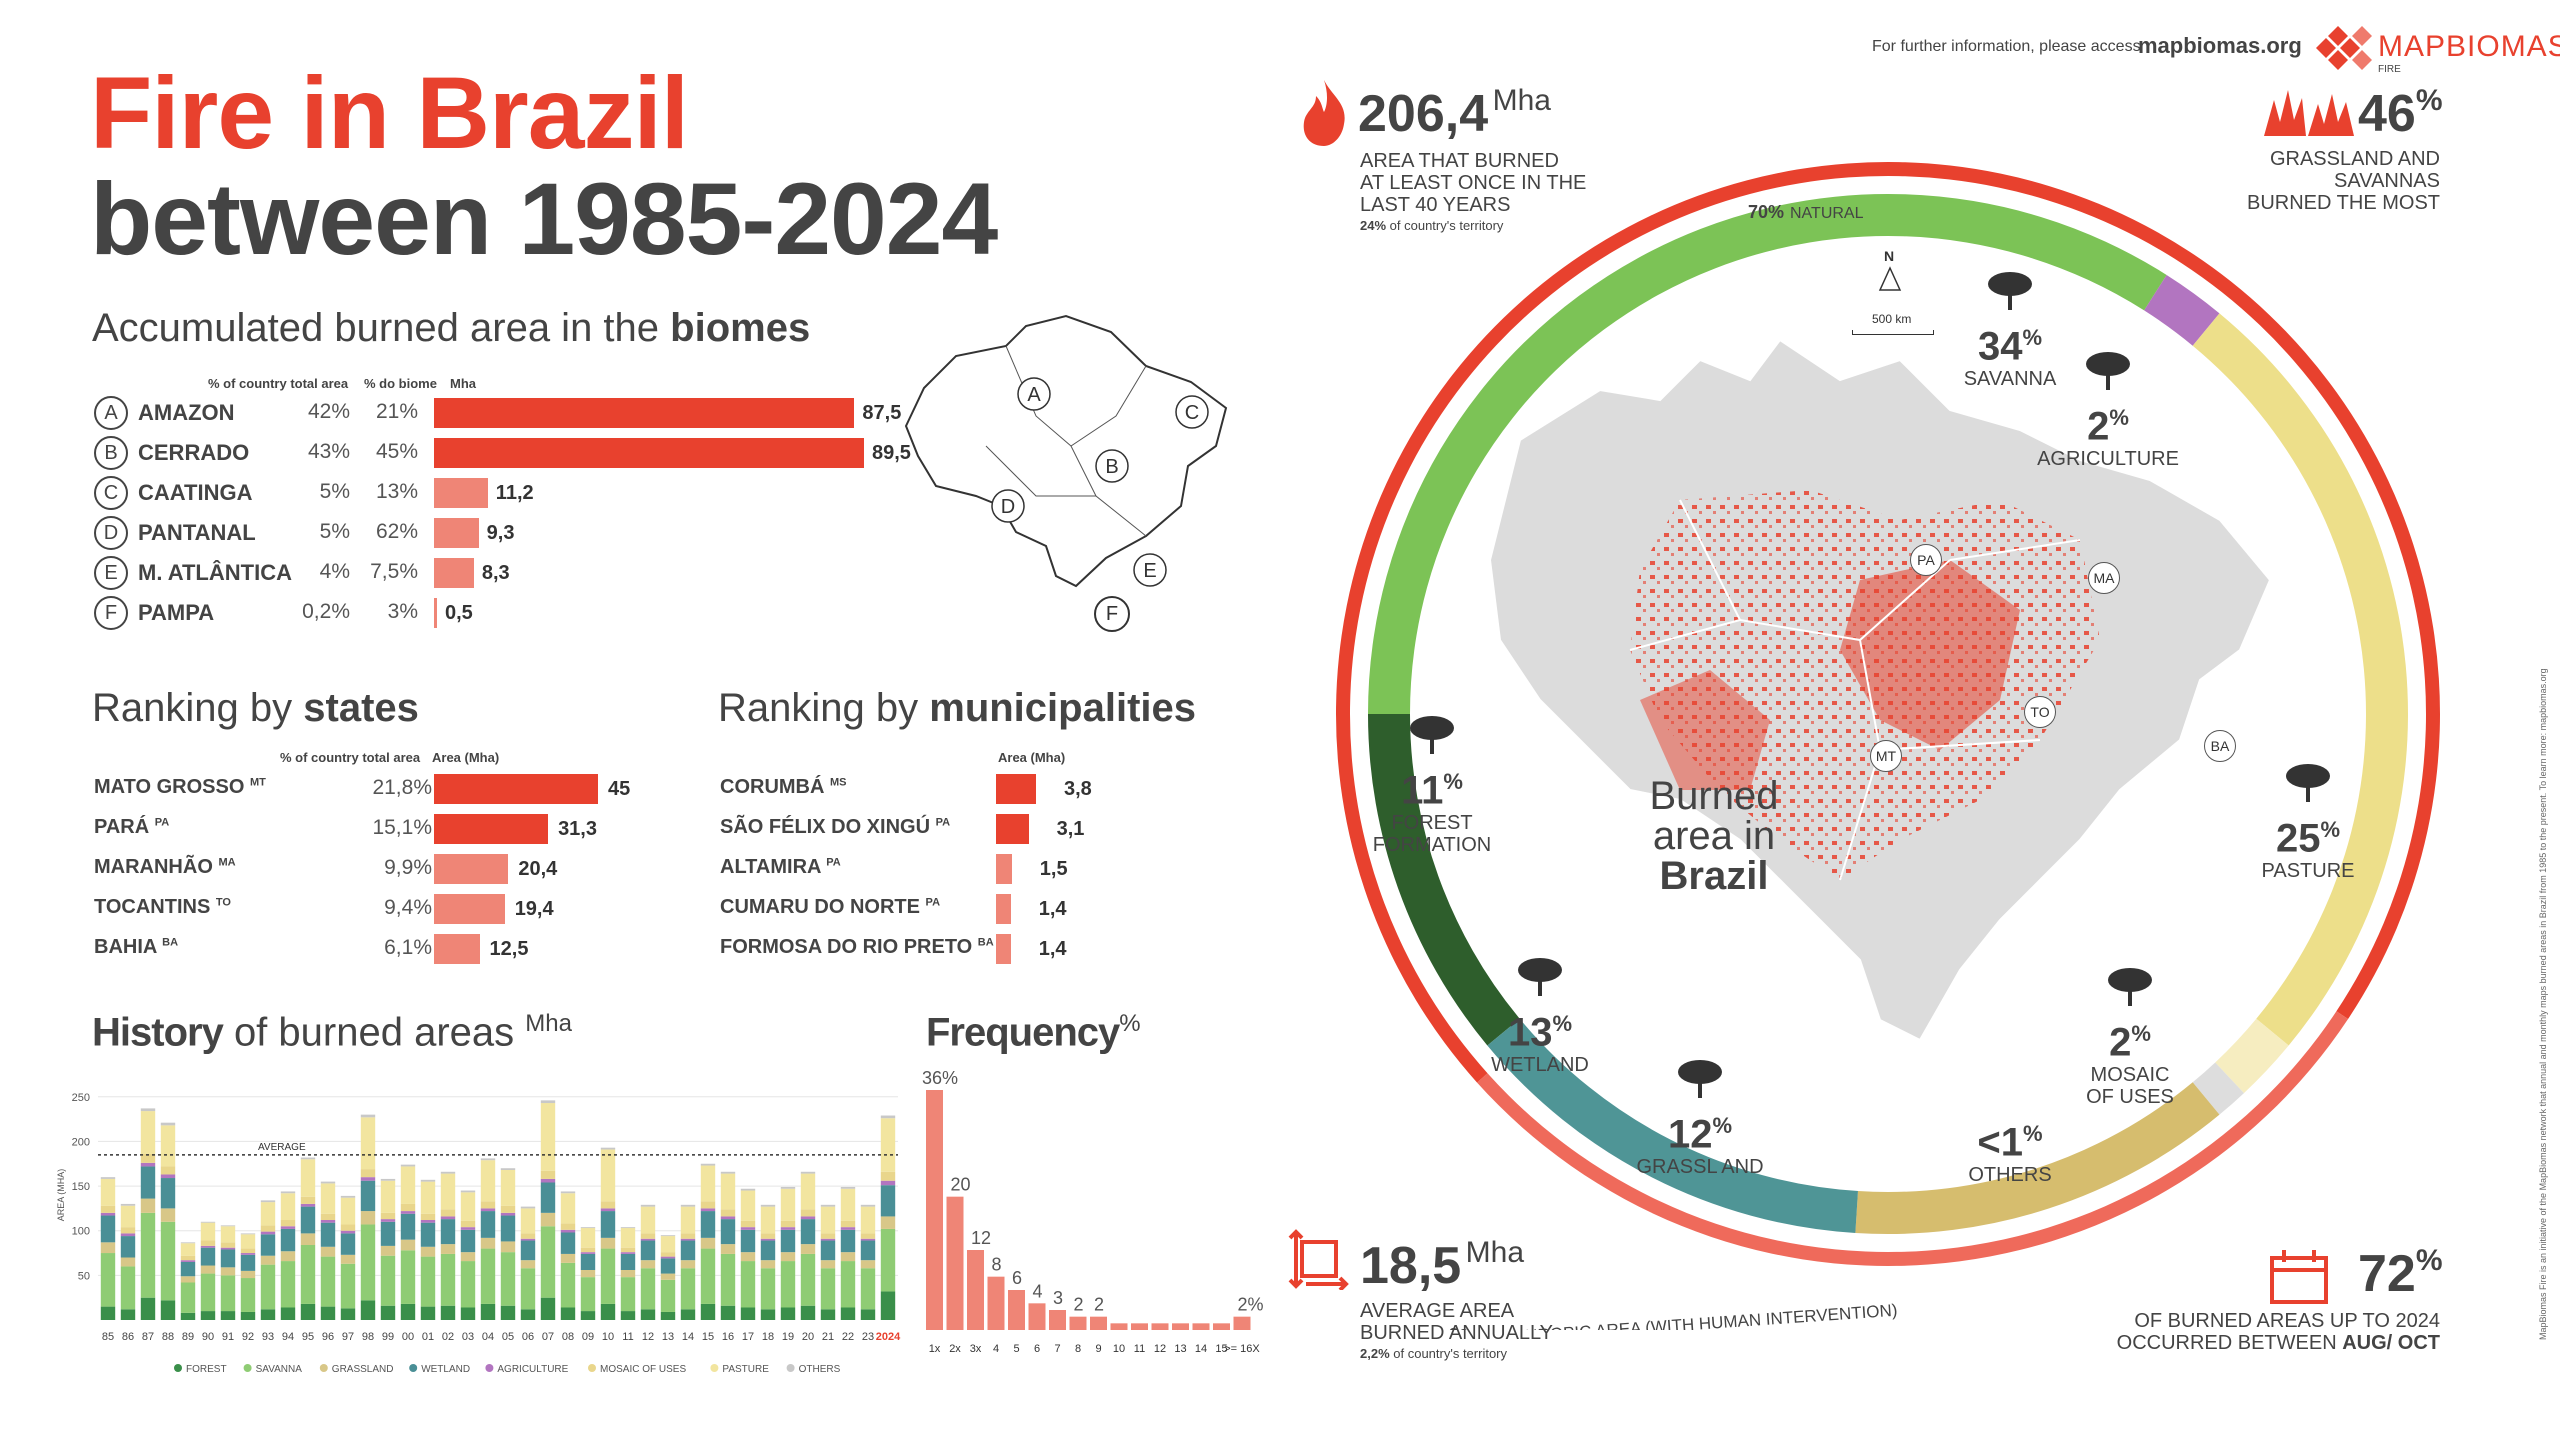 The height and width of the screenshot is (1438, 2560). What do you see at coordinates (215, 572) in the screenshot?
I see `biome-name: M. ATLÂNTICA` at bounding box center [215, 572].